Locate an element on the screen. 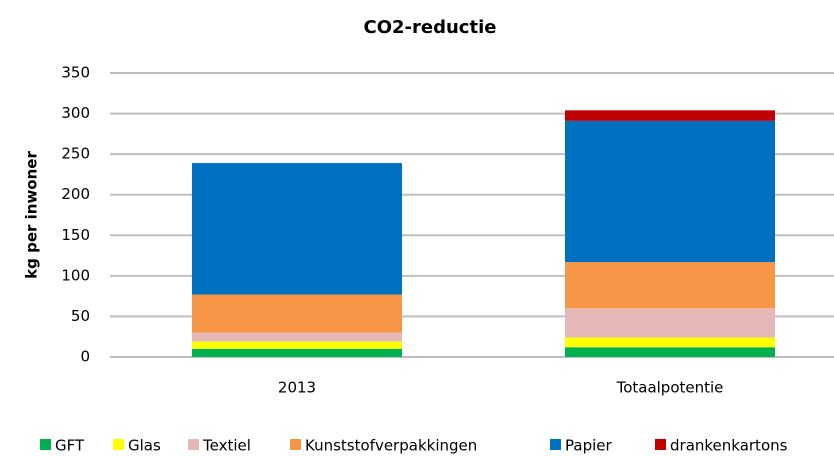 Image resolution: width=834 pixels, height=457 pixels. y-tick-label: 250 is located at coordinates (75, 154).